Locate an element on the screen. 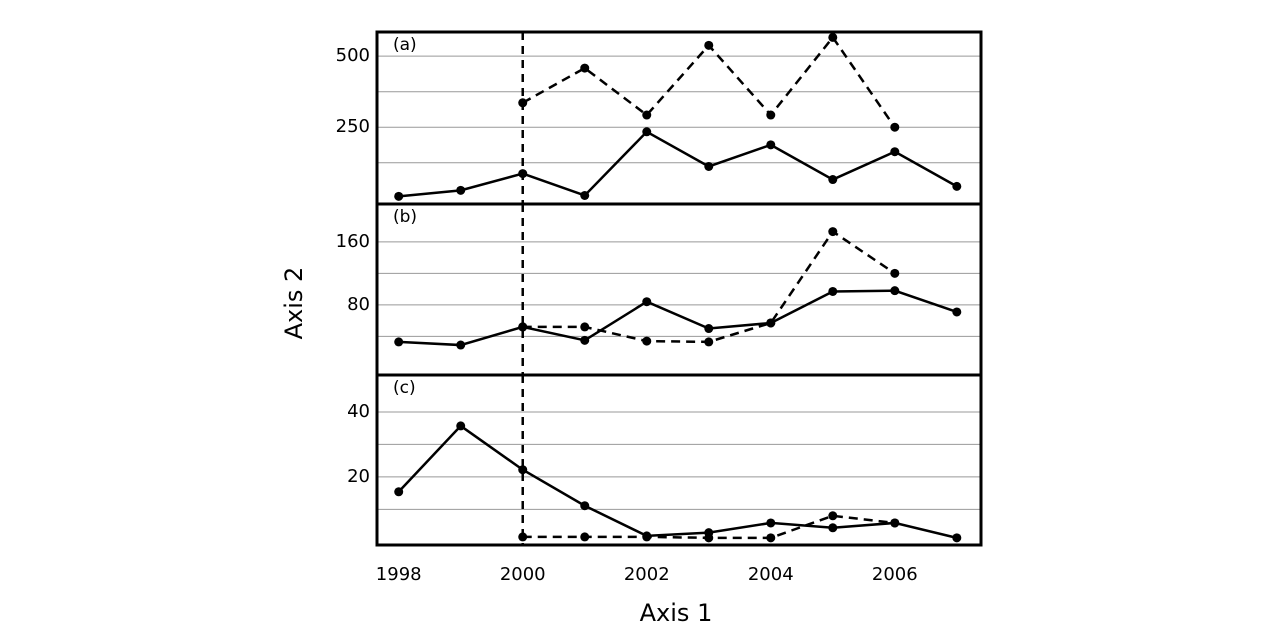 This screenshot has width=1280, height=637. y-tick-label: 20 is located at coordinates (358, 476).